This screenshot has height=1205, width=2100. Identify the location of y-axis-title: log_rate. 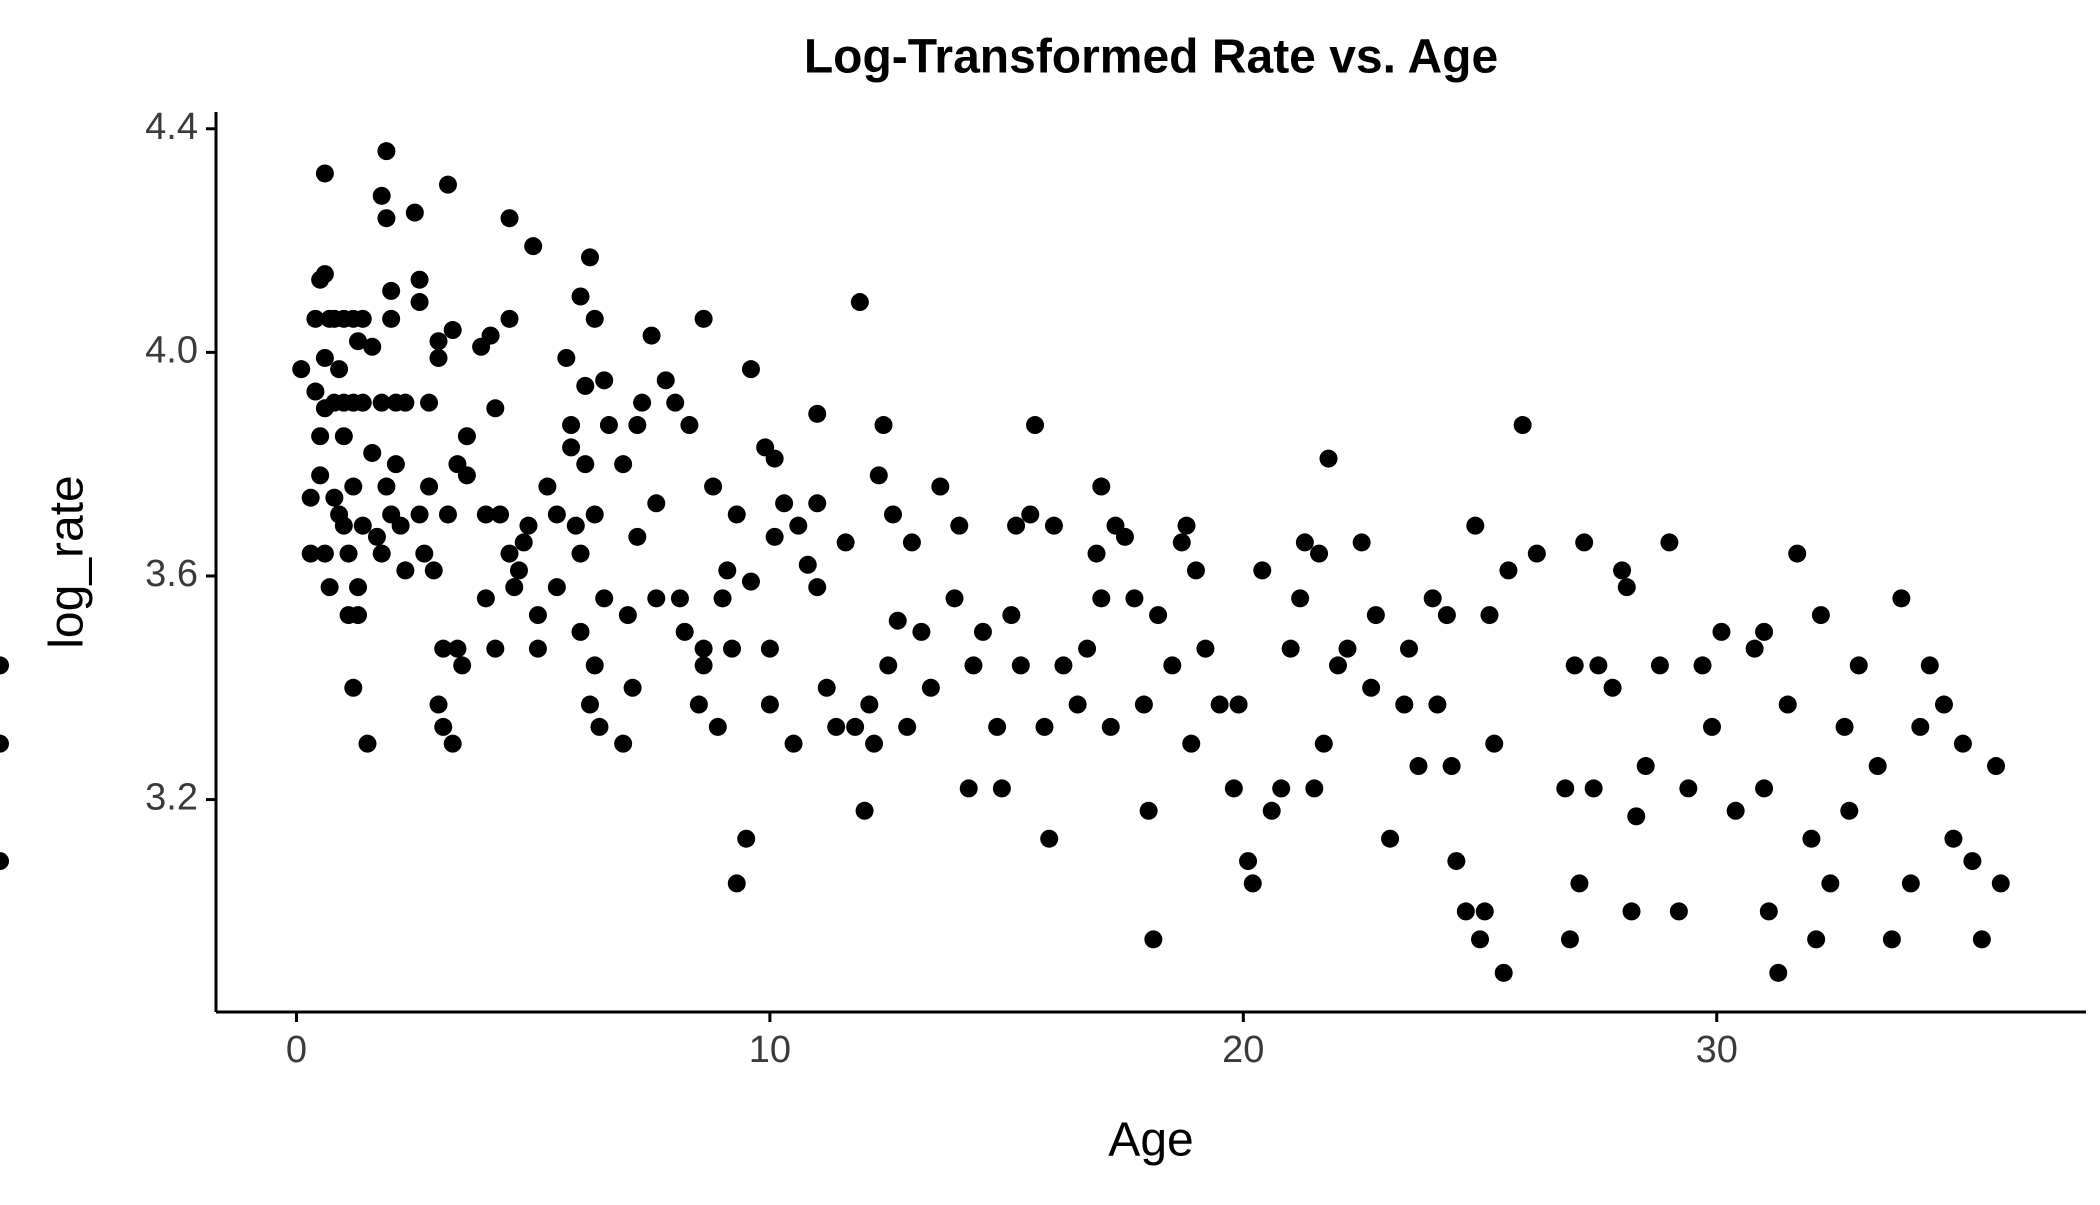
(67, 561).